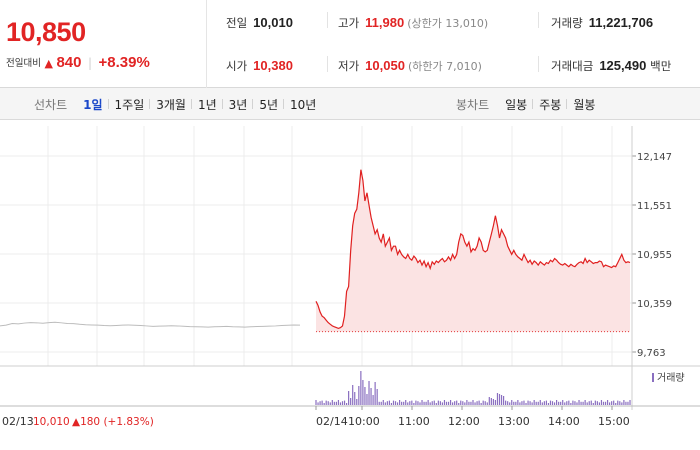 The height and width of the screenshot is (450, 700). I want to click on tab-3y: 3년, so click(237, 104).